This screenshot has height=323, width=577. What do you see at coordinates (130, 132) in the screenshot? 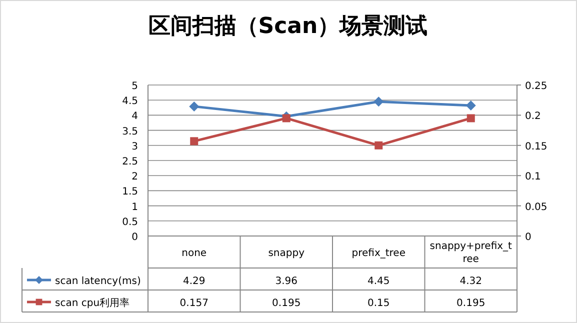
I see `y-tick-label: 3.5` at bounding box center [130, 132].